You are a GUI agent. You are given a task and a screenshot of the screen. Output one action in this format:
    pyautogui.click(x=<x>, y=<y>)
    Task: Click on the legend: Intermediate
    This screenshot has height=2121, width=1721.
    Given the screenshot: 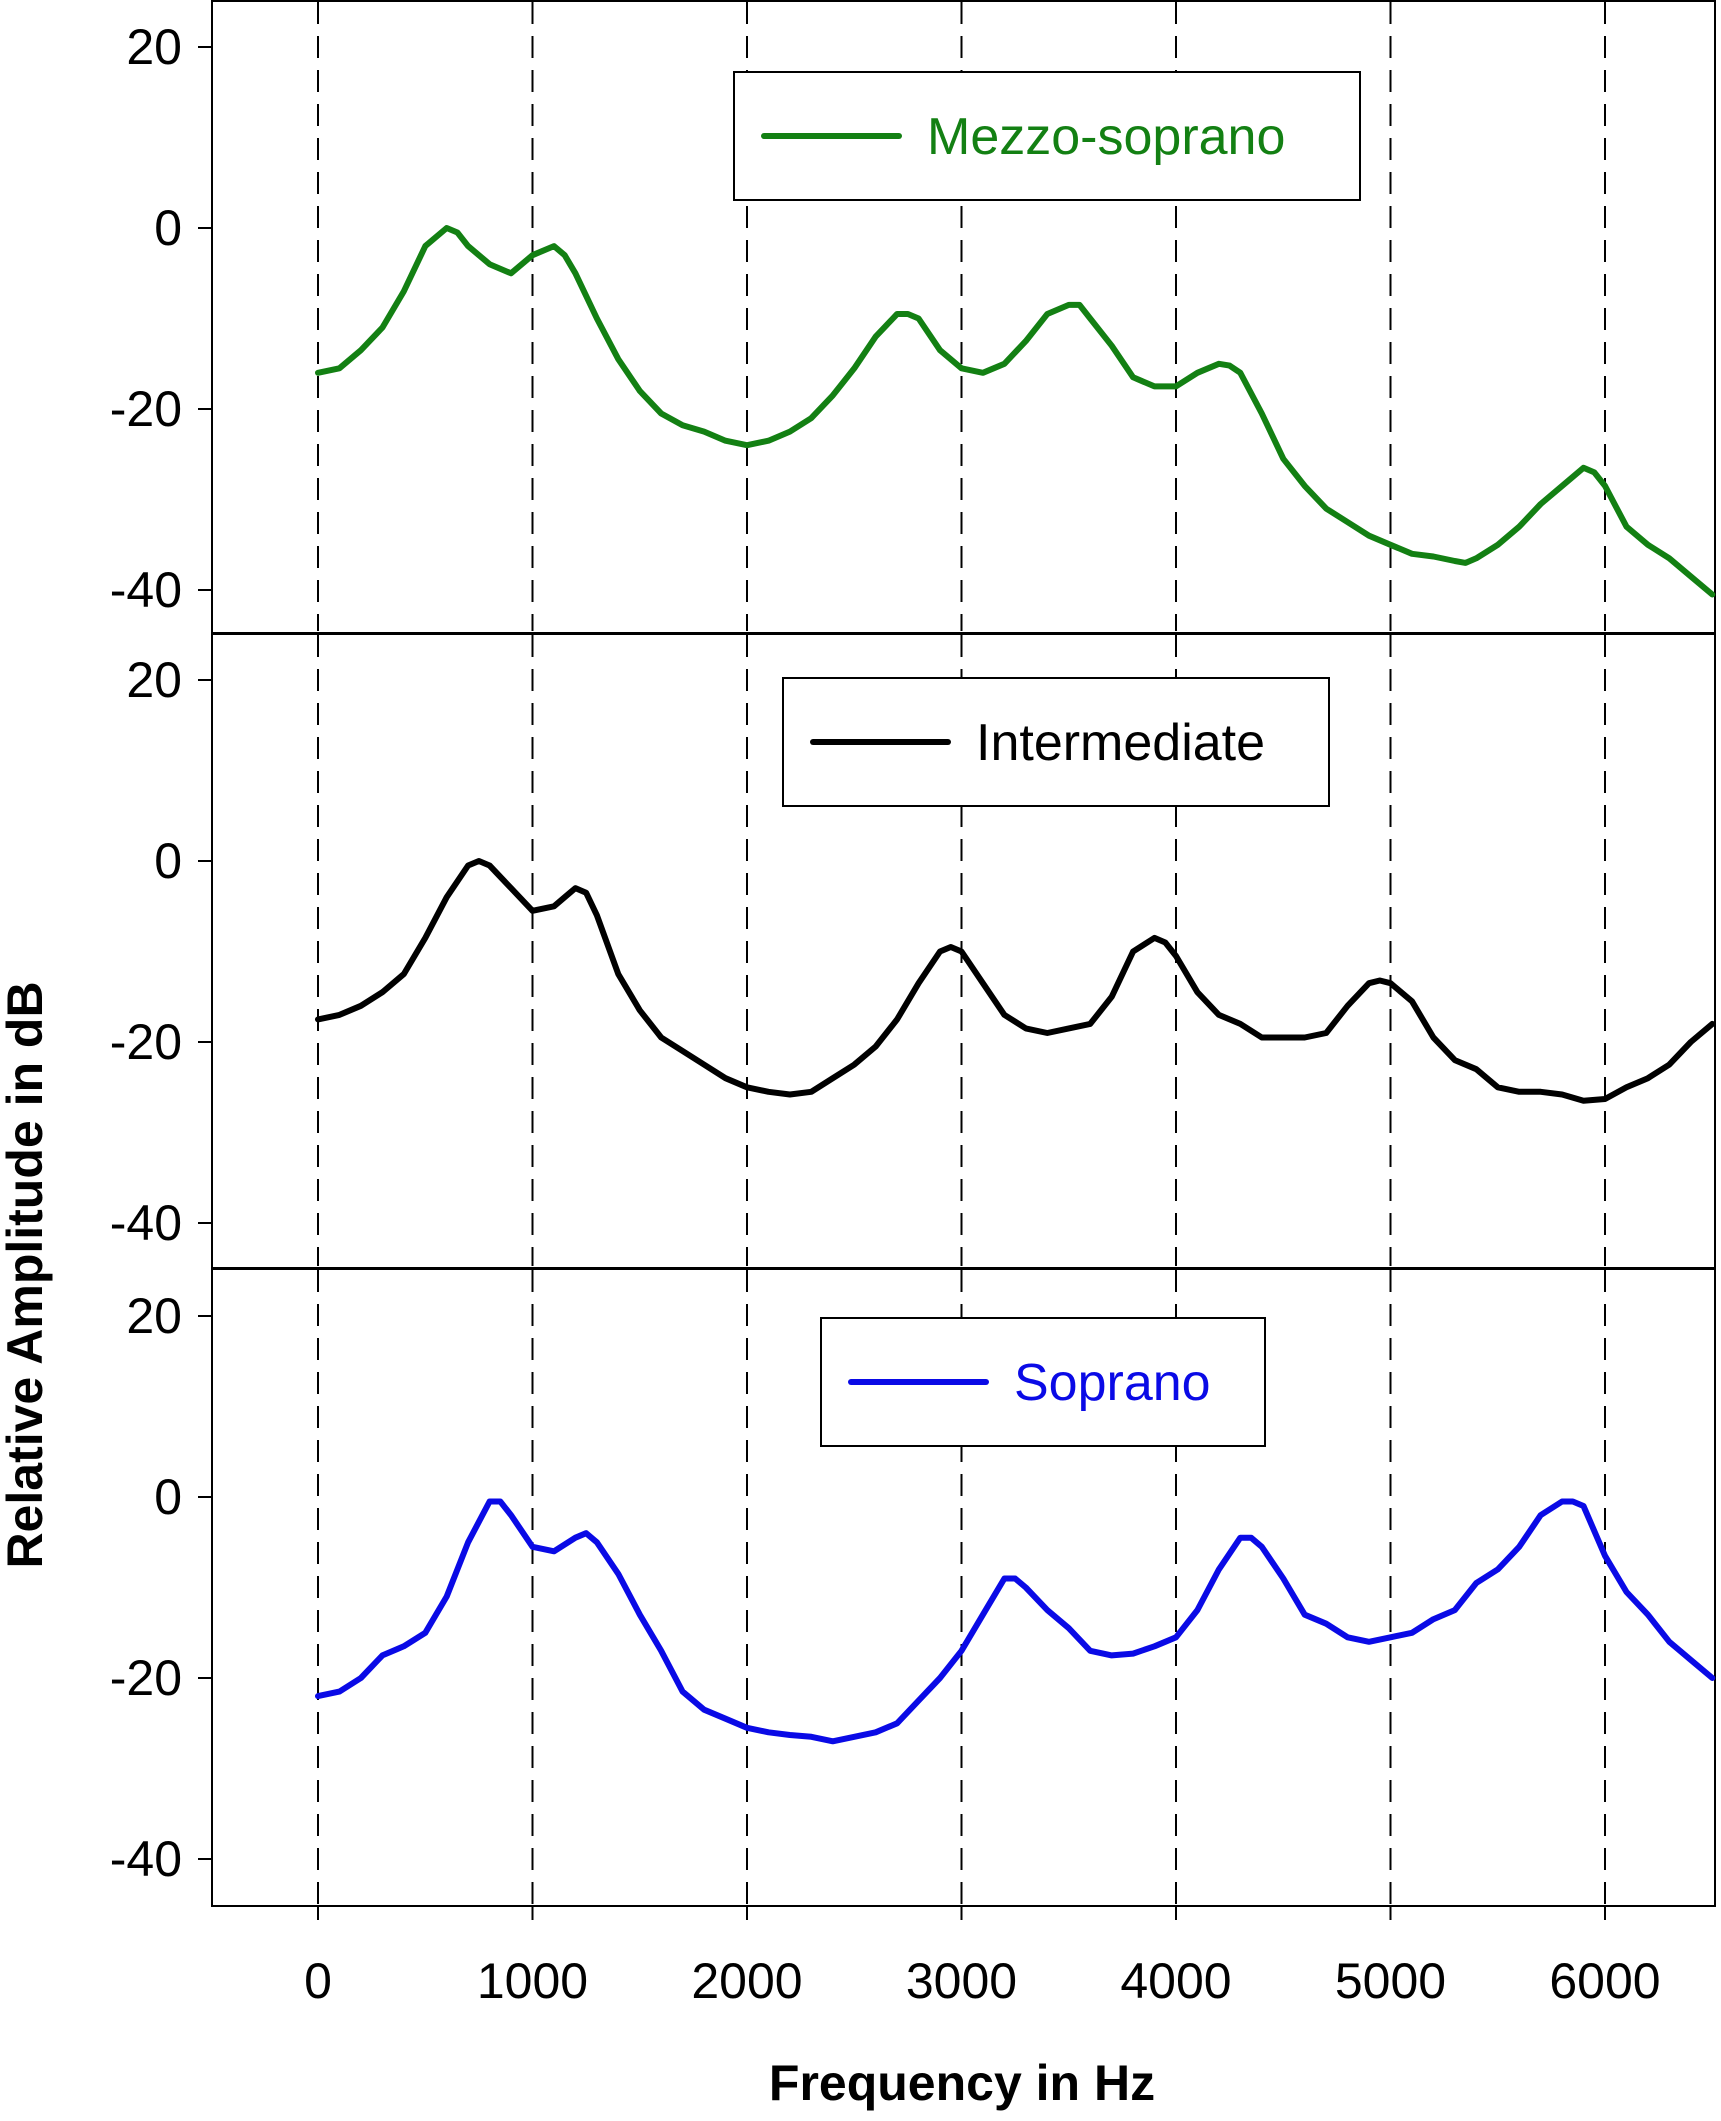 What is the action you would take?
    pyautogui.click(x=1056, y=742)
    